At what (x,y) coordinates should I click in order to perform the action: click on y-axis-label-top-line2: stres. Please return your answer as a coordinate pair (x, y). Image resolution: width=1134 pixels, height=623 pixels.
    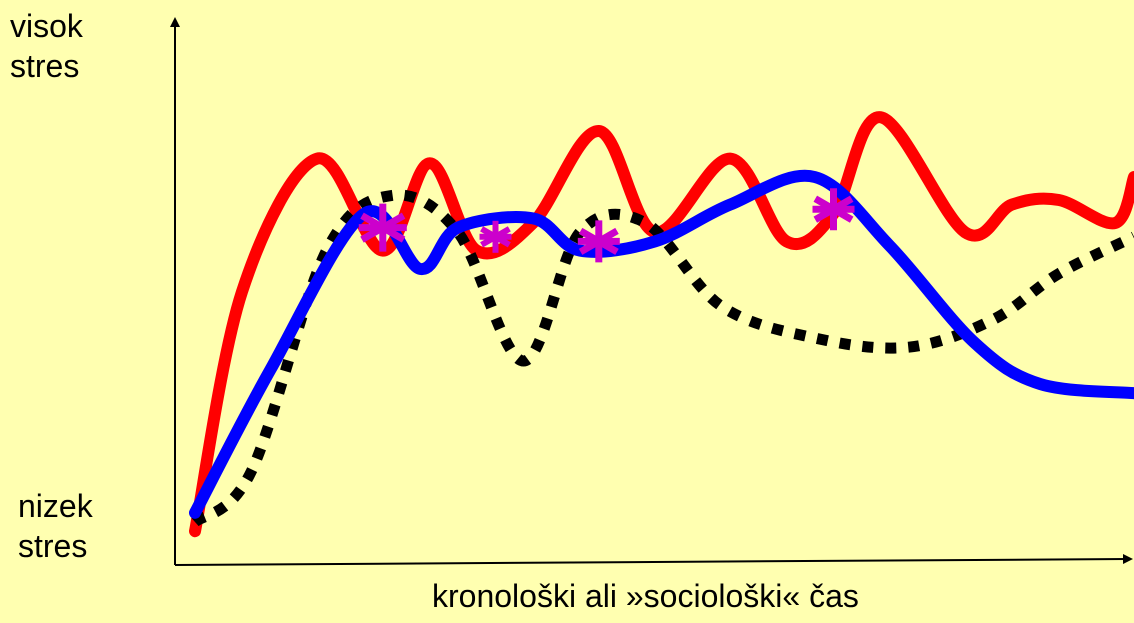
    Looking at the image, I should click on (45, 66).